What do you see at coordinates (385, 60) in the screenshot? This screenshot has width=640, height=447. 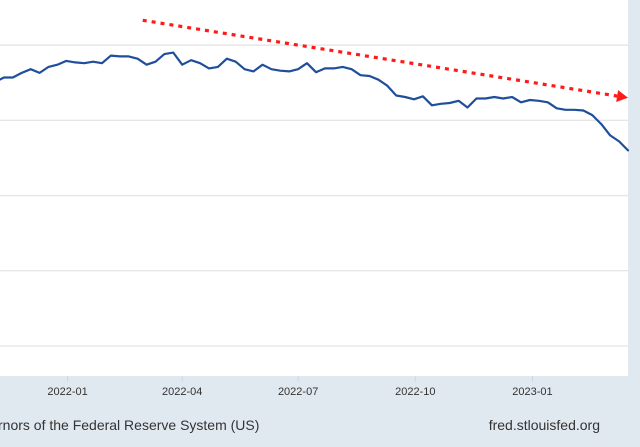 I see `trend-arrow` at bounding box center [385, 60].